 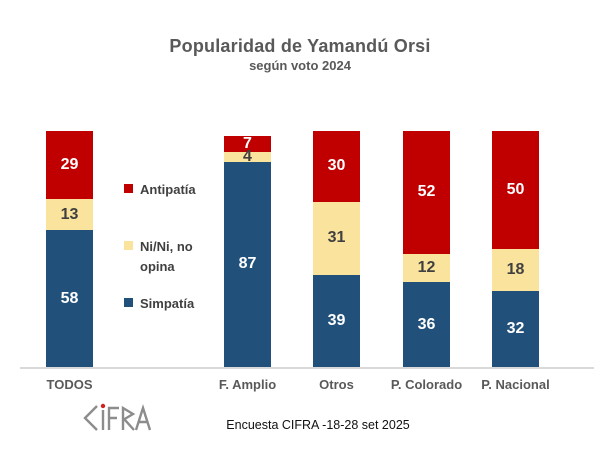 What do you see at coordinates (128, 302) in the screenshot?
I see `simpatia-swatch-icon` at bounding box center [128, 302].